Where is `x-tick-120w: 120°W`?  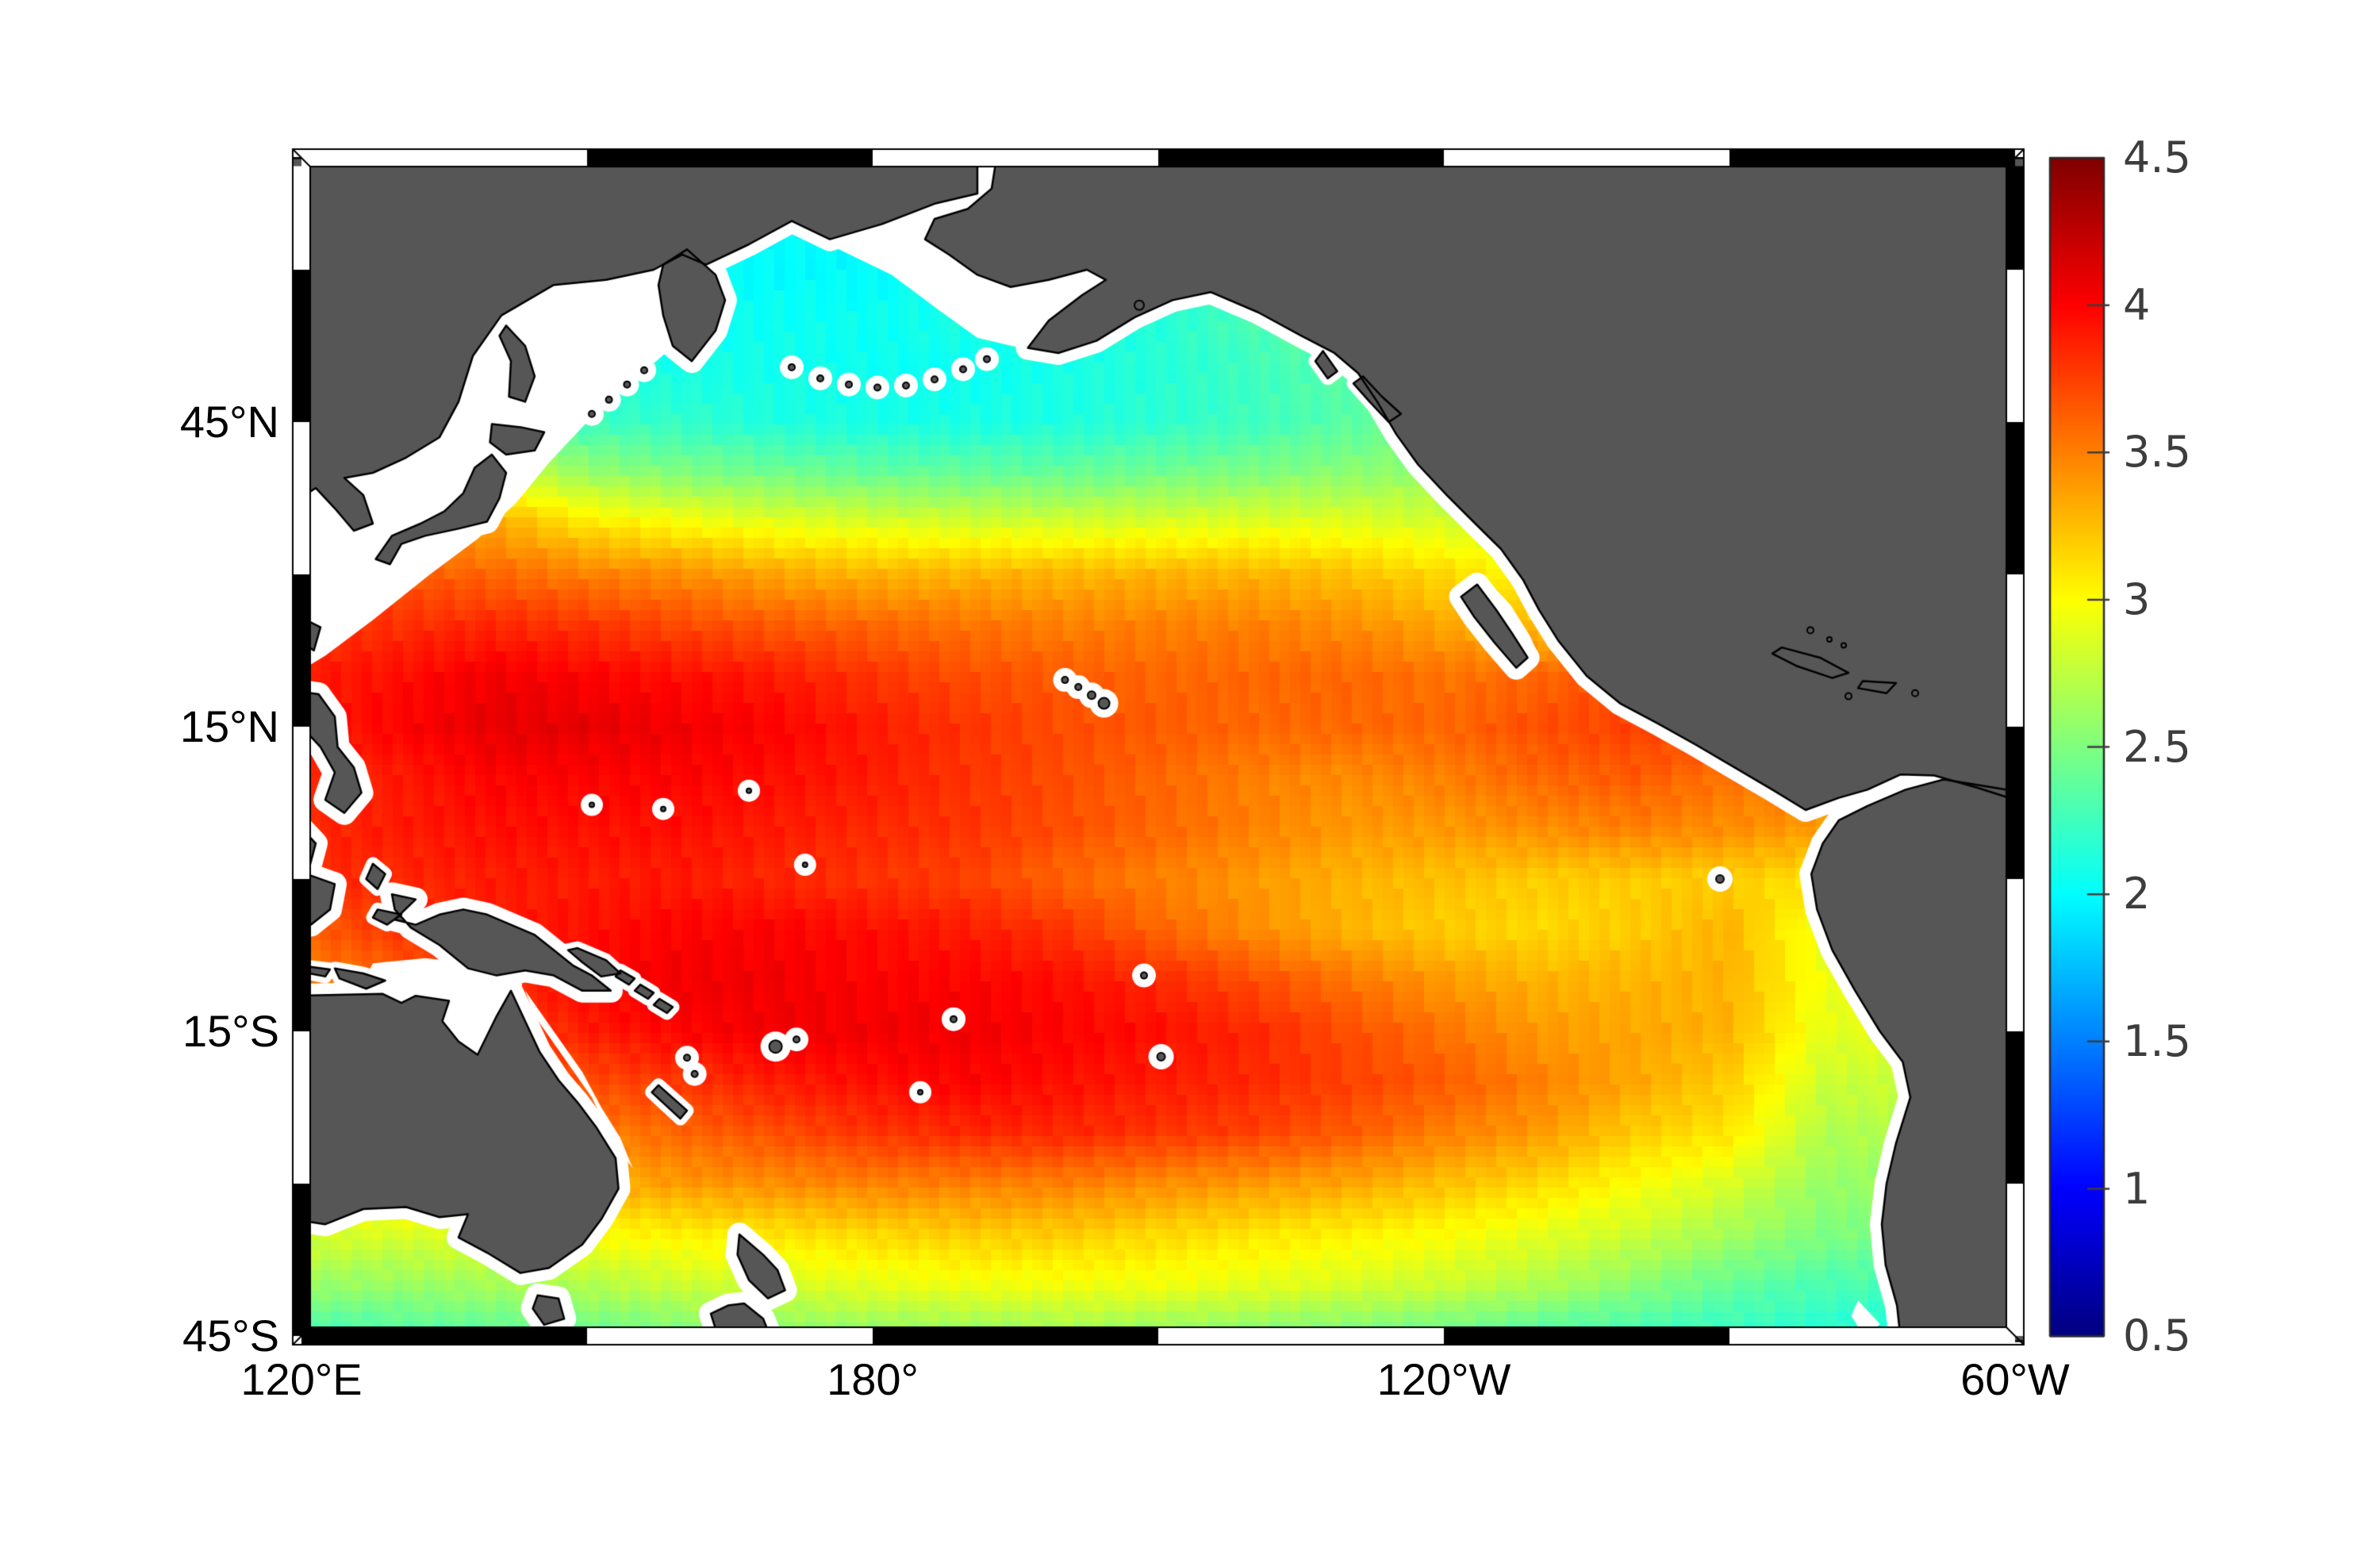 x-tick-120w: 120°W is located at coordinates (1443, 1379).